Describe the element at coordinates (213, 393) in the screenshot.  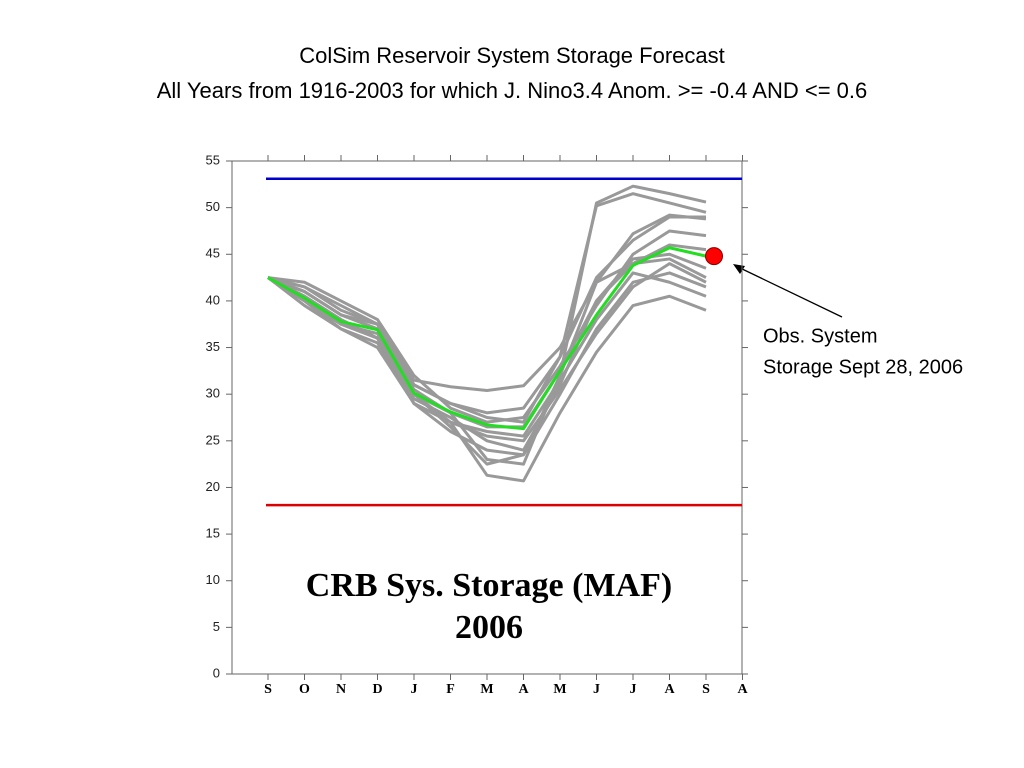
I see `y-tick-label: 30` at that location.